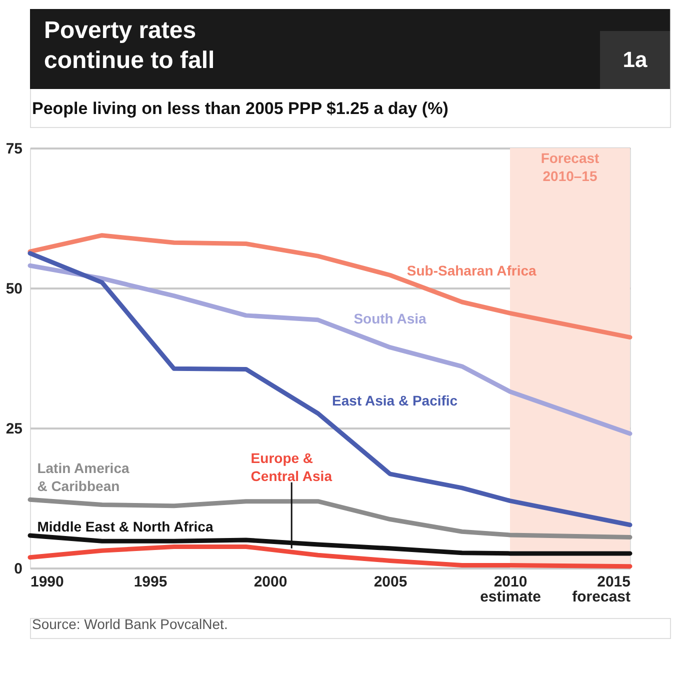  I want to click on band-label: Forecast 2010–15, so click(570, 167).